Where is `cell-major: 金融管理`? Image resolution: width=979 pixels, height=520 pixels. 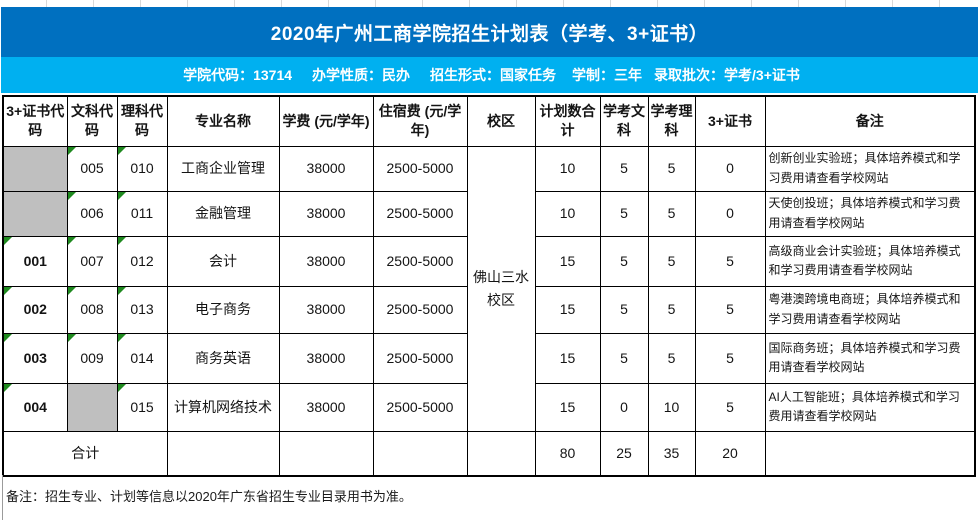 cell-major: 金融管理 is located at coordinates (223, 213).